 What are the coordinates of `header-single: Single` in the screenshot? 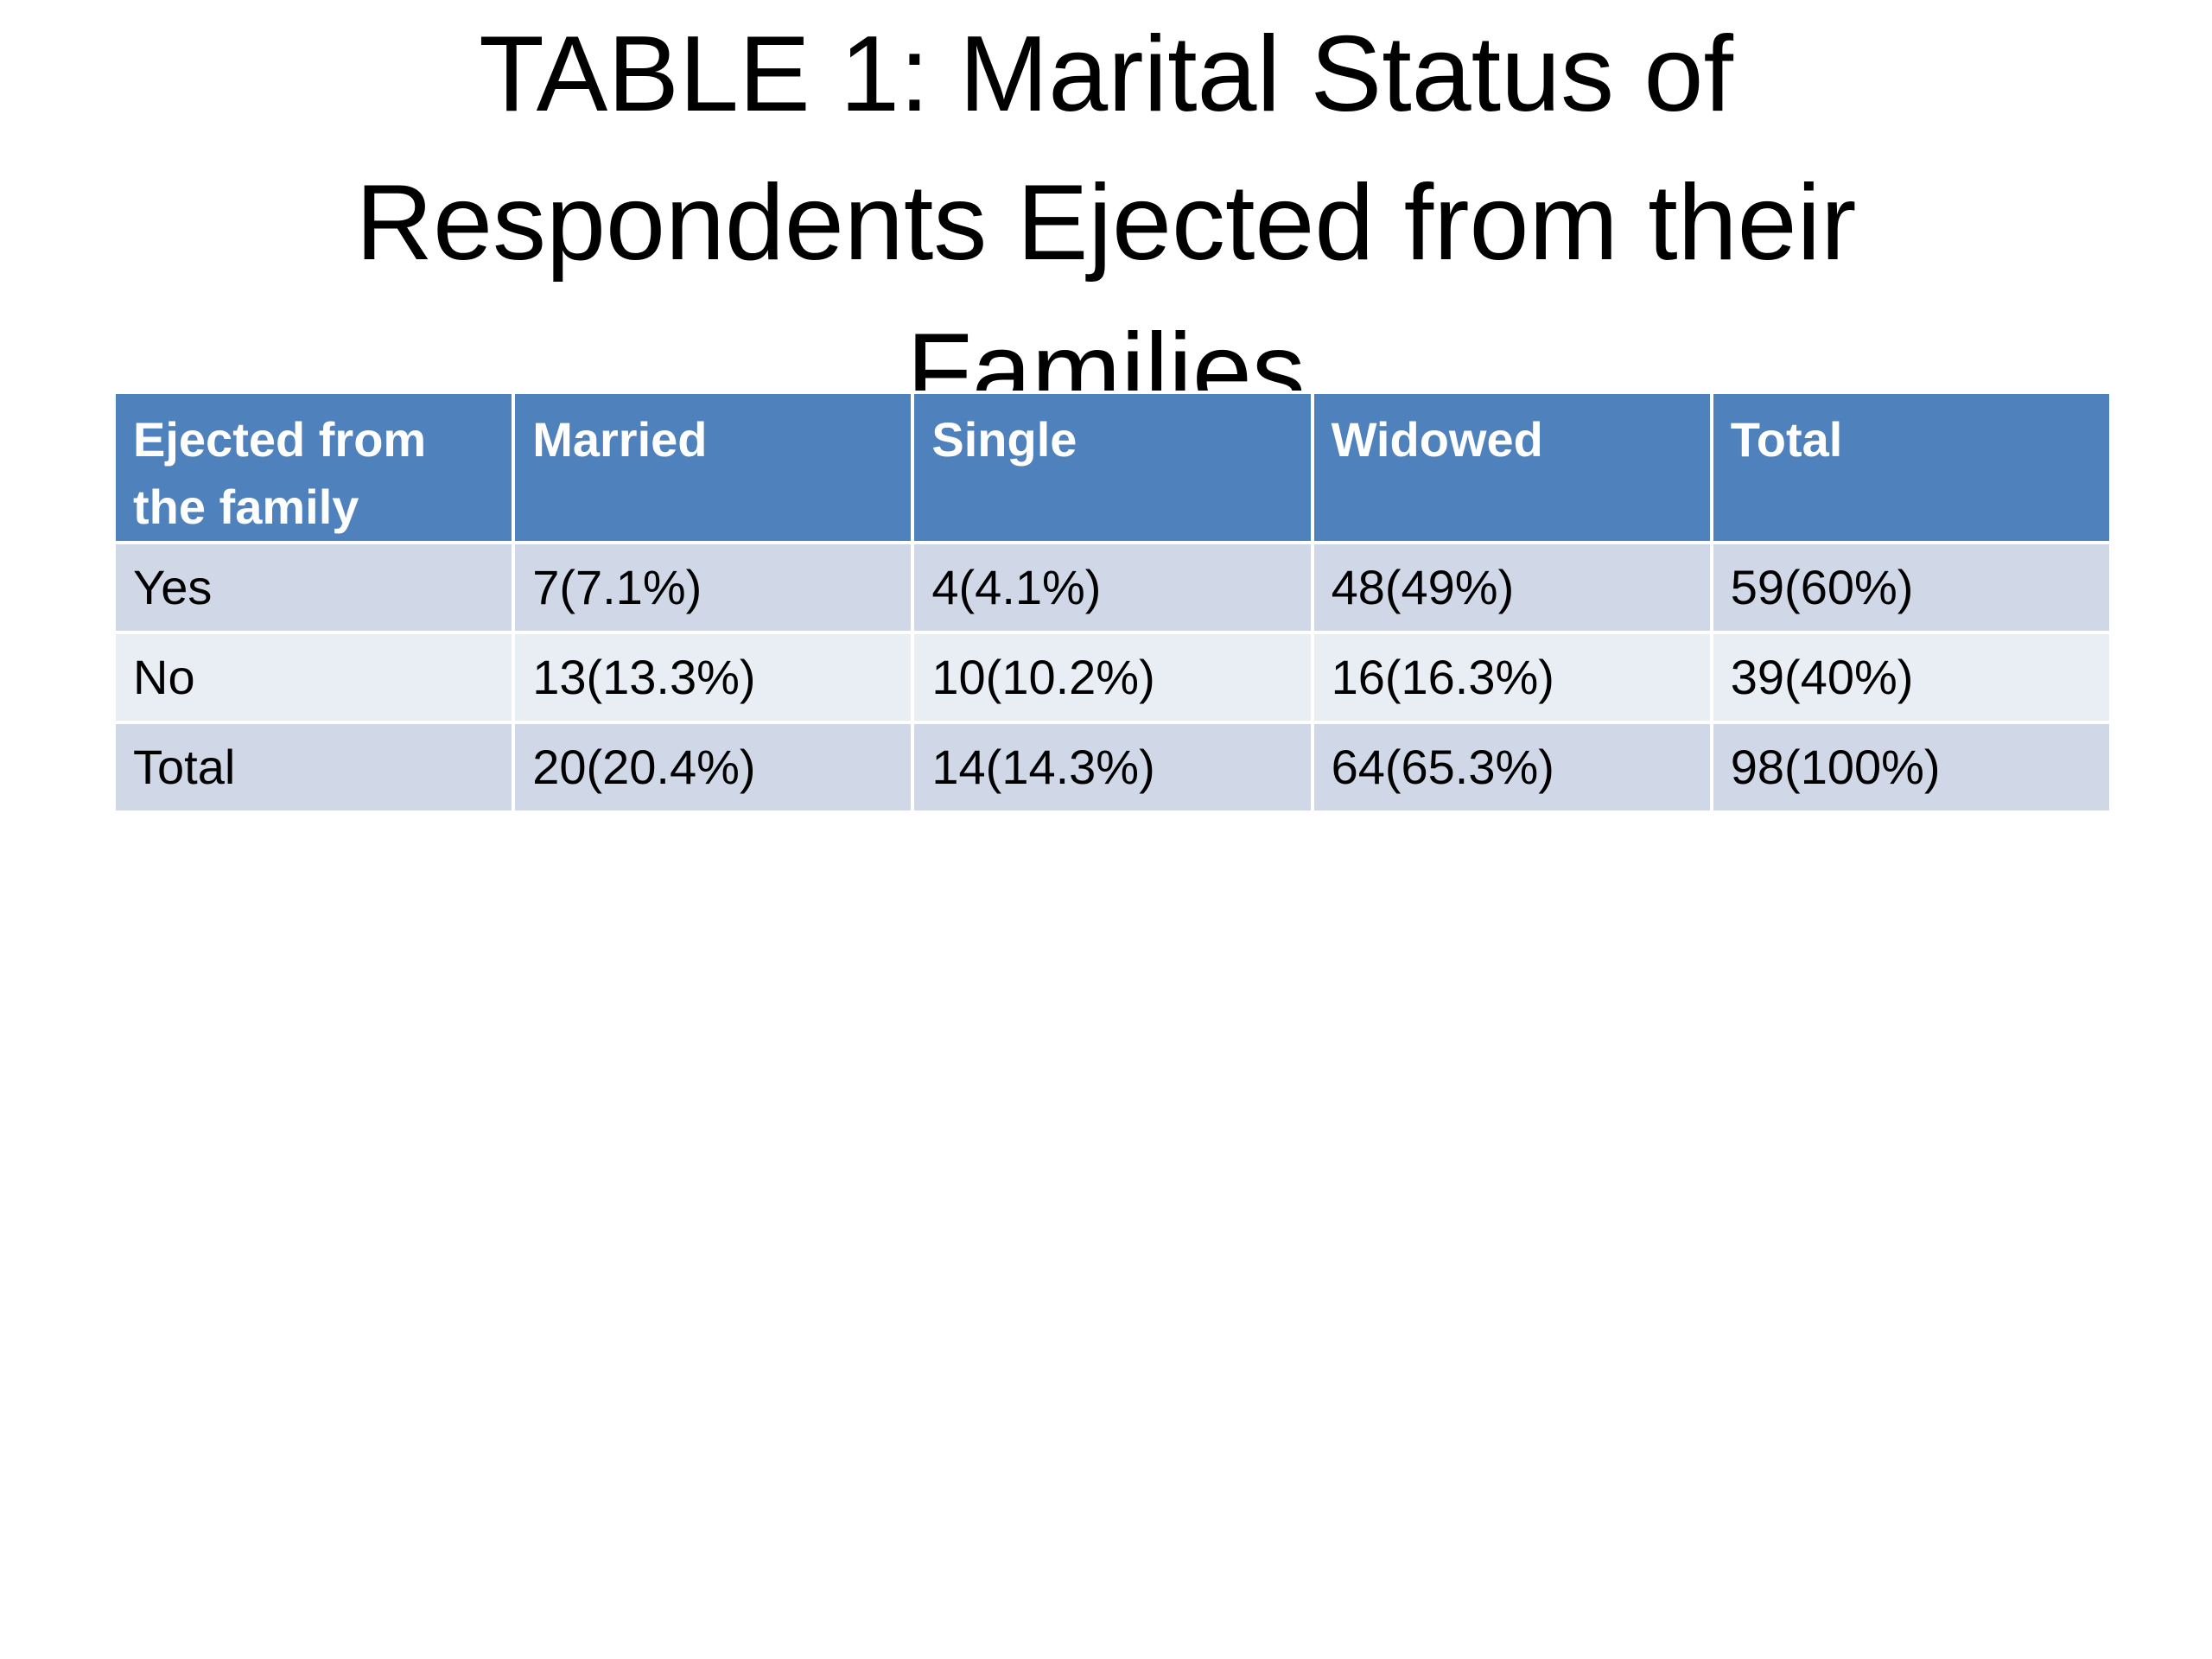 It's located at (1112, 467).